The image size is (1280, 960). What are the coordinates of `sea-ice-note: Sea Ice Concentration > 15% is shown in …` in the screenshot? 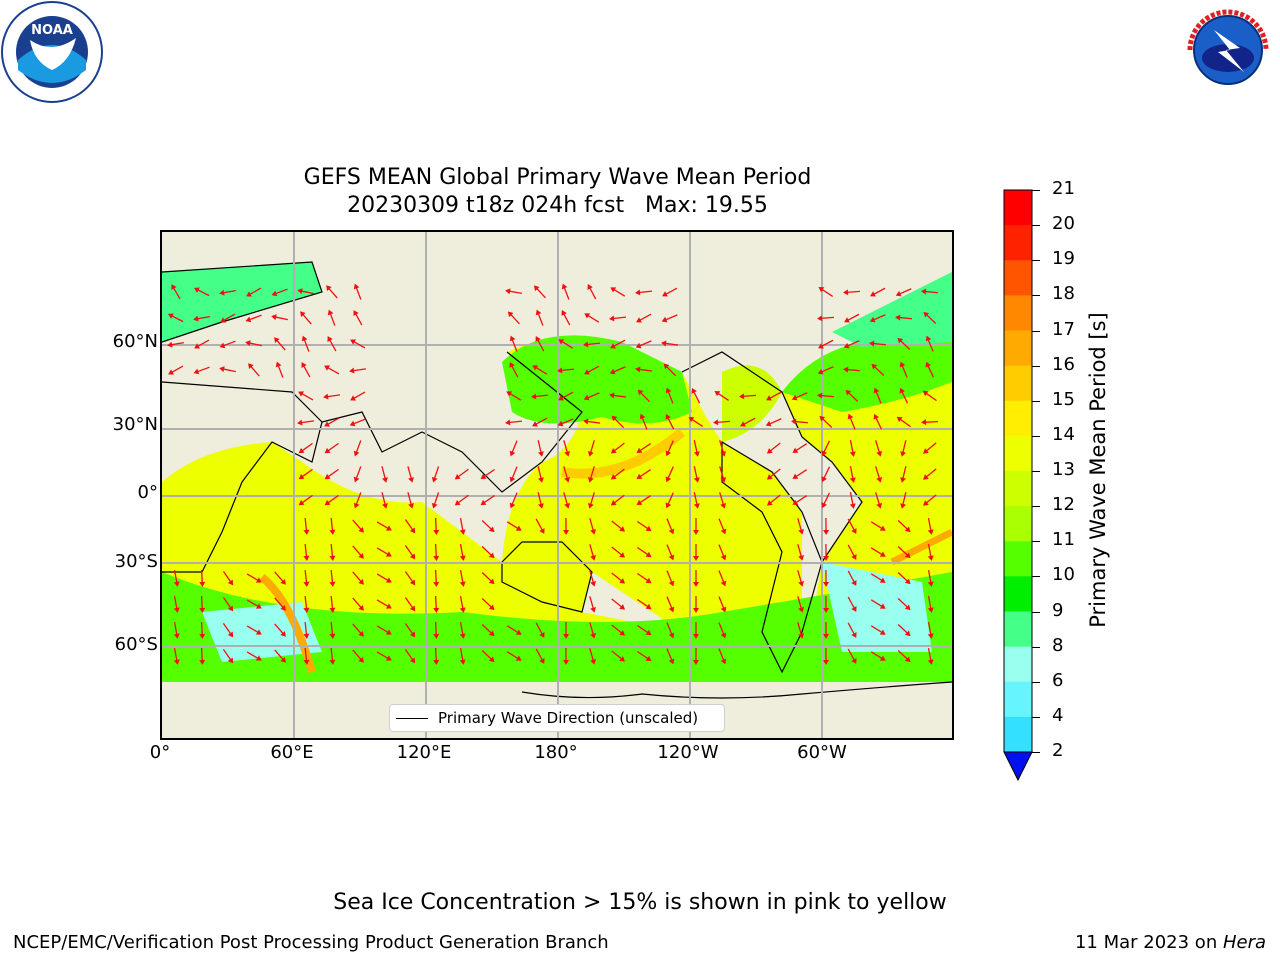 It's located at (640, 902).